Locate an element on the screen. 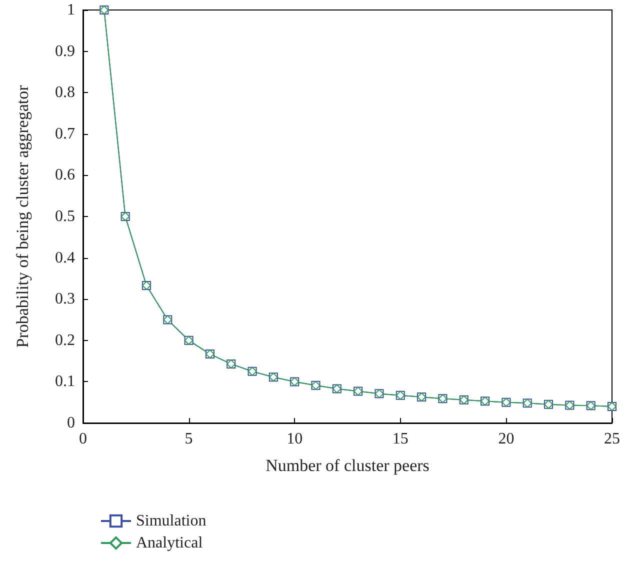  x-tick-label: 0 is located at coordinates (83, 439).